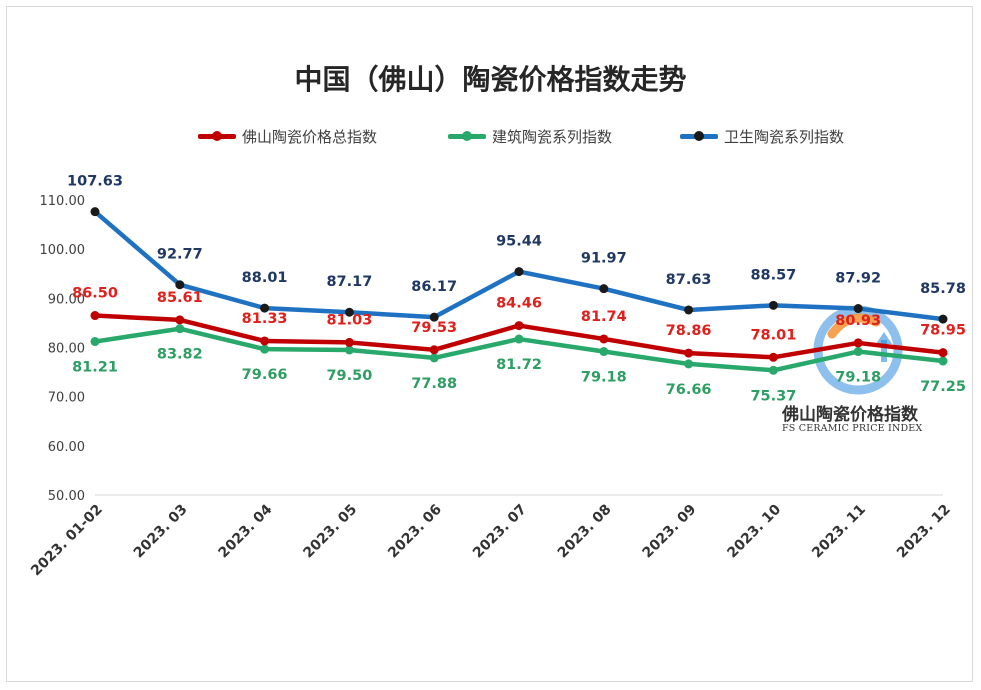 This screenshot has height=690, width=981. I want to click on legend-label-sanitary: 卫生陶瓷系列指数, so click(784, 136).